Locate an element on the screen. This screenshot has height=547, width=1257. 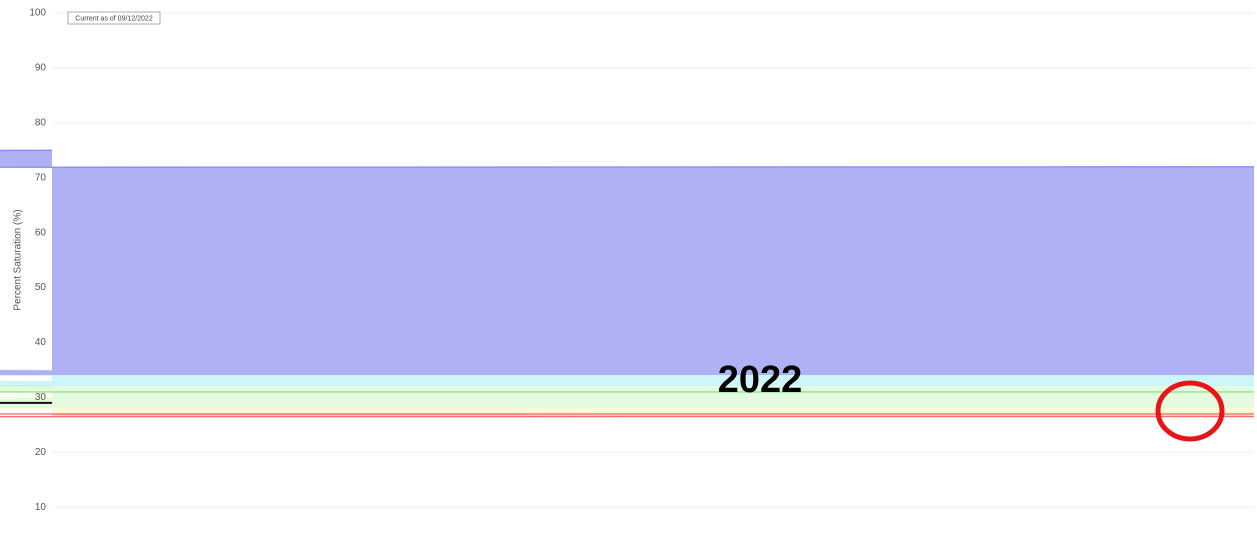
highlight-circle is located at coordinates (1190, 411).